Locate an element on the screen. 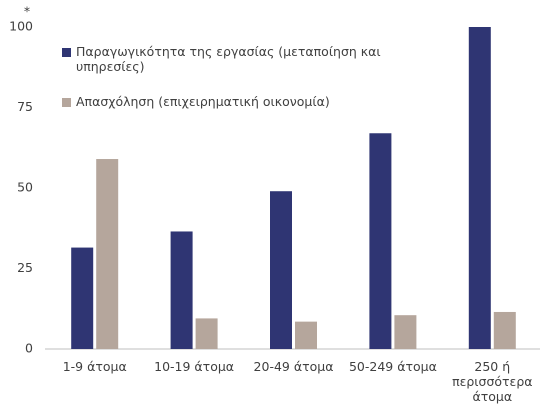 The image size is (544, 414). annotation: * is located at coordinates (27, 11).